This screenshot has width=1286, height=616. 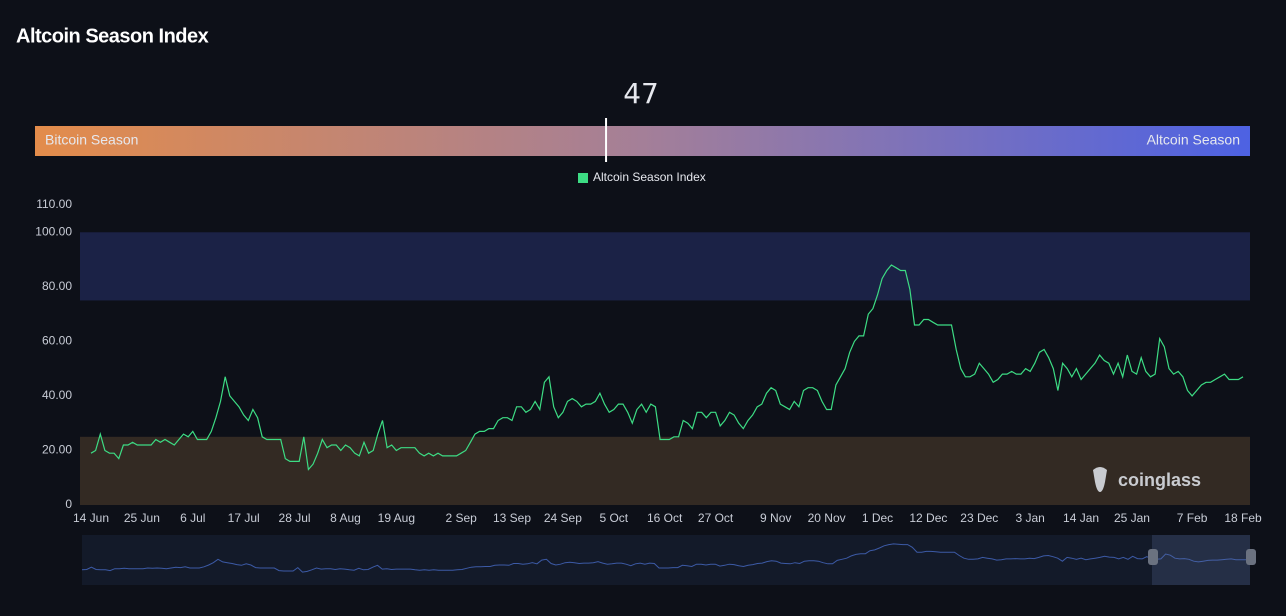 I want to click on x-tick-label: 7 Feb, so click(x=1192, y=518).